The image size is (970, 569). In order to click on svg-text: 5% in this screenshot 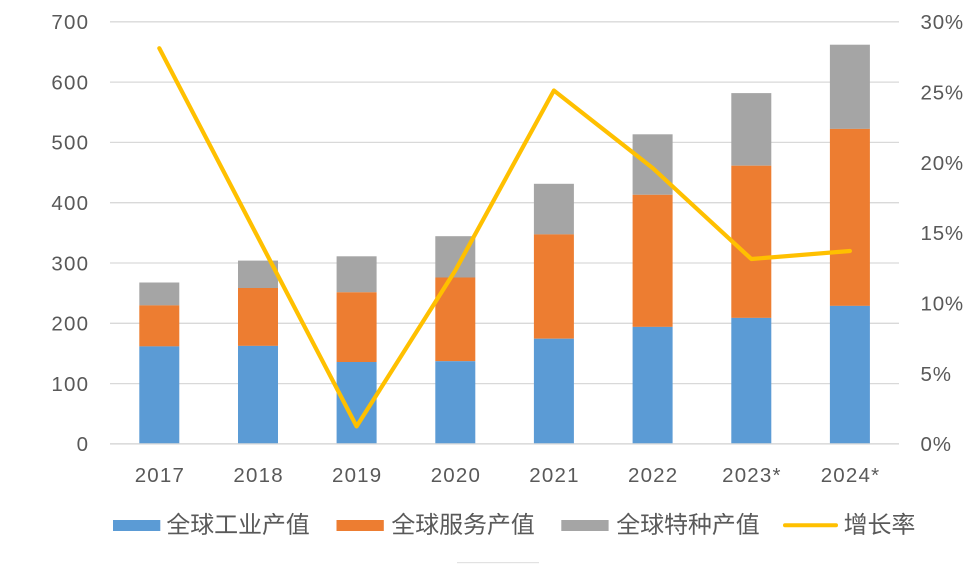, I will do `click(936, 374)`.